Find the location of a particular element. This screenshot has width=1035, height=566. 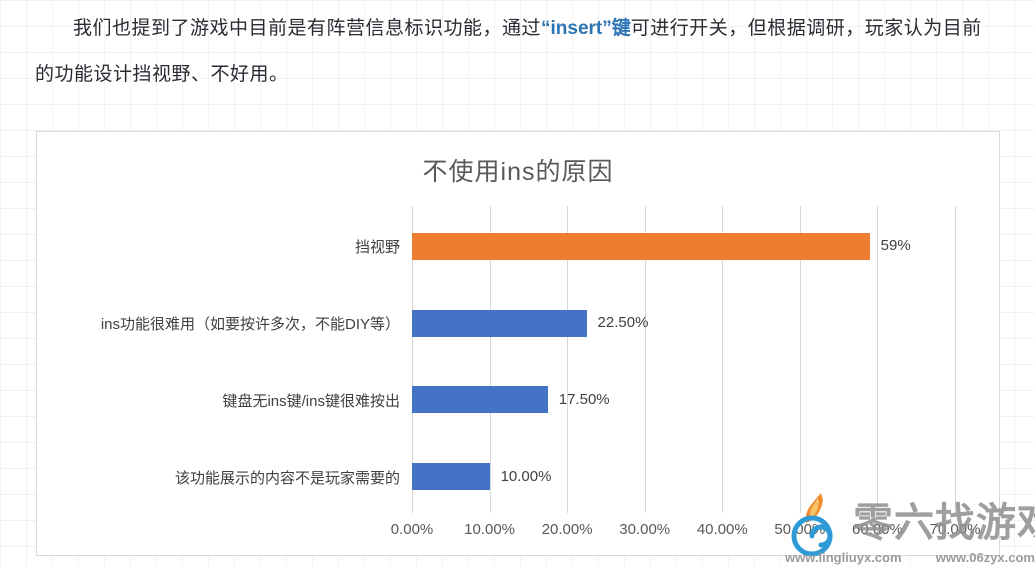

chart-title: 不使用ins的原因 is located at coordinates (518, 172).